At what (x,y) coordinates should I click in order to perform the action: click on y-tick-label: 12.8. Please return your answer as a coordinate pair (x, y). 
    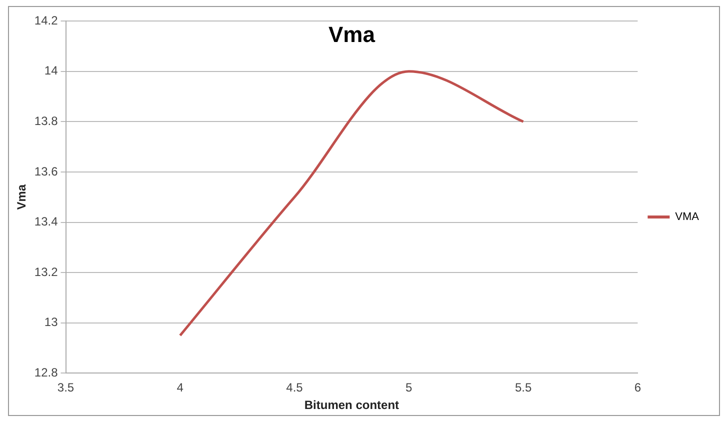
    Looking at the image, I should click on (46, 373).